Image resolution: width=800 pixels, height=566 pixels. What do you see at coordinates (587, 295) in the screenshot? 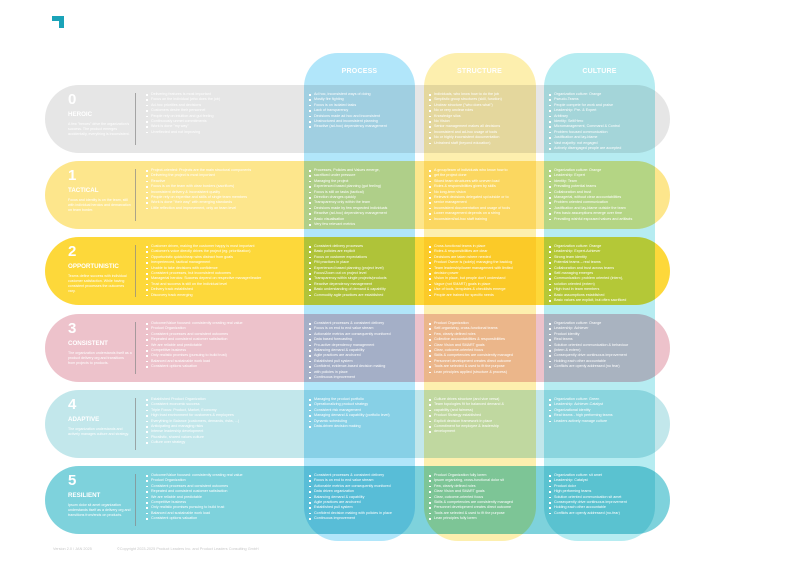
I see `culture-item: Basic assumptions established` at bounding box center [587, 295].